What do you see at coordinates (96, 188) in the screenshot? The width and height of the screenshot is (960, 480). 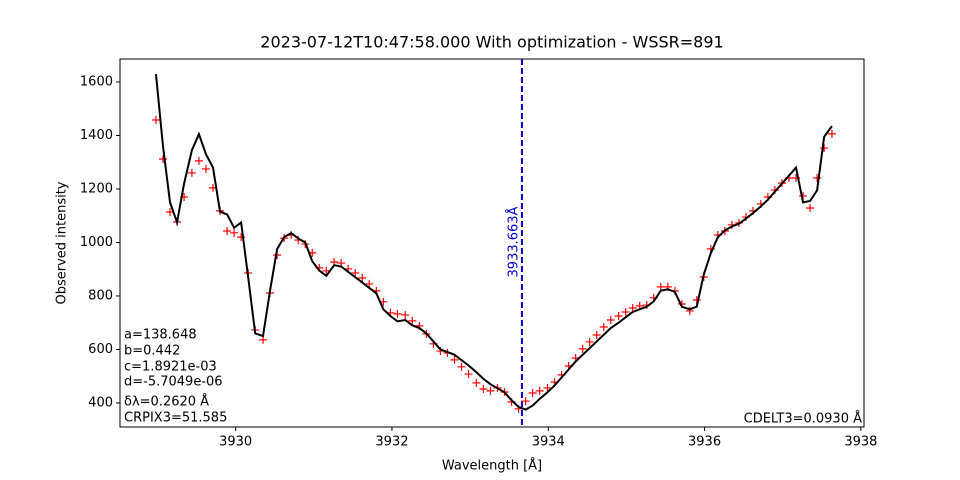 I see `y-tick-label: 1200` at bounding box center [96, 188].